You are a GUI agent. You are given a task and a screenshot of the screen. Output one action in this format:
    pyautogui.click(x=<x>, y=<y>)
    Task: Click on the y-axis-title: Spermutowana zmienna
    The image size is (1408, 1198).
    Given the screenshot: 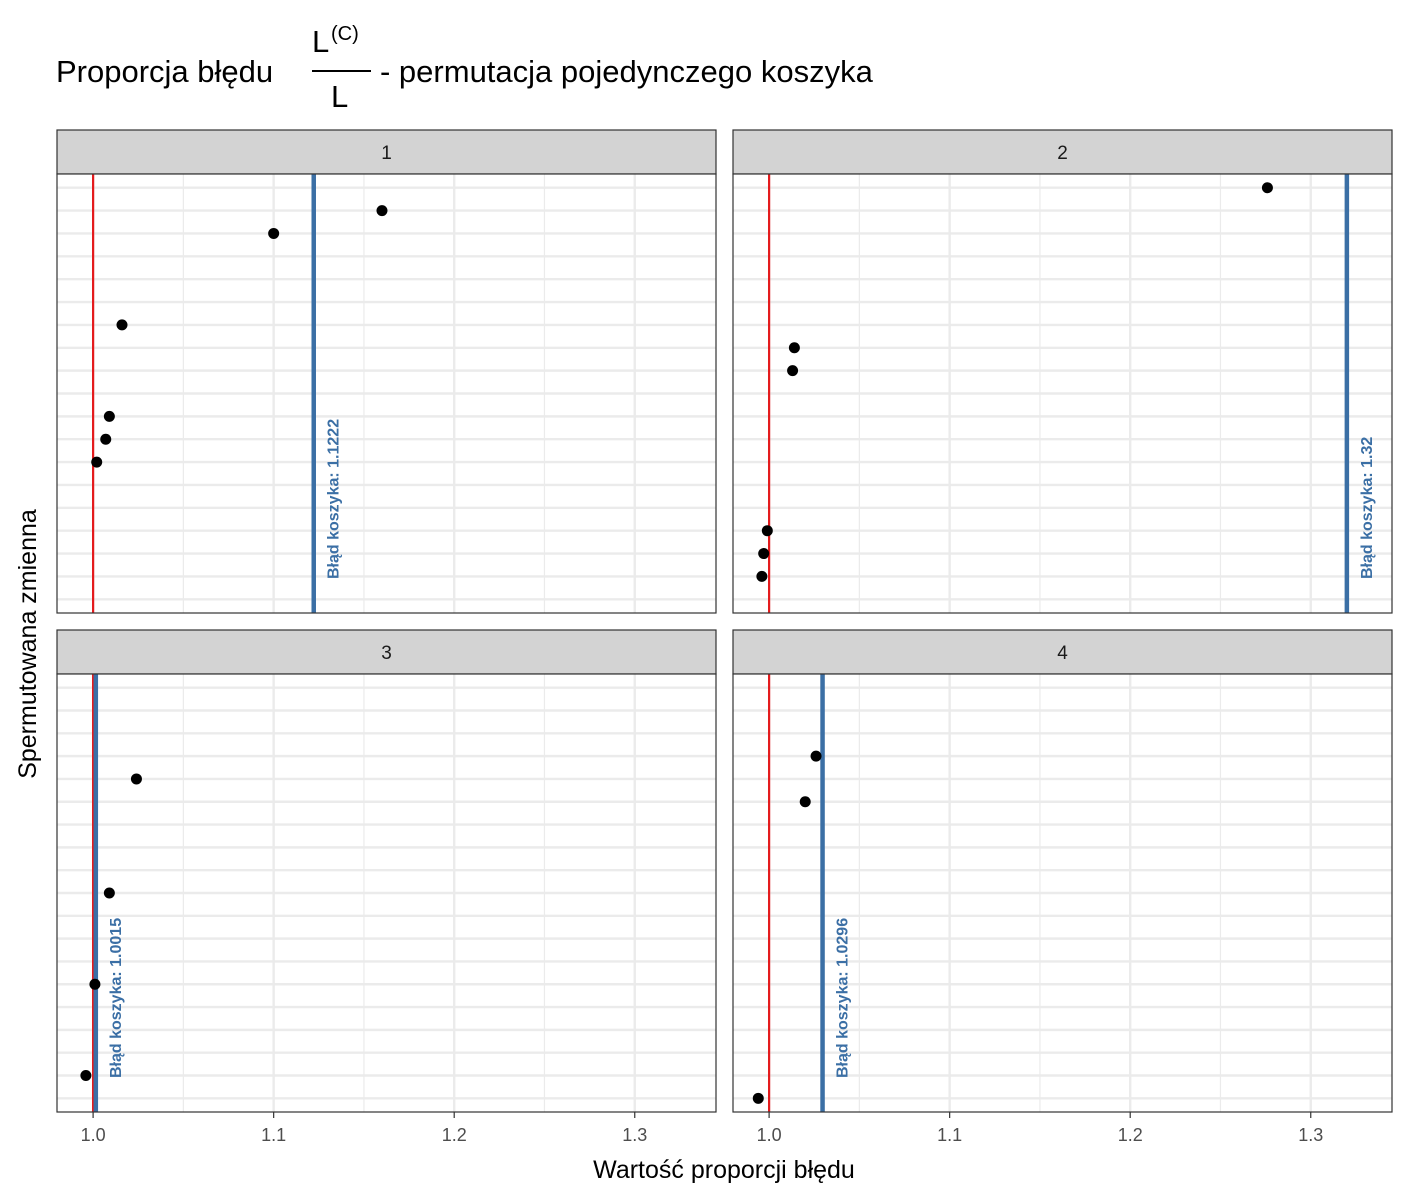 What is the action you would take?
    pyautogui.click(x=28, y=644)
    